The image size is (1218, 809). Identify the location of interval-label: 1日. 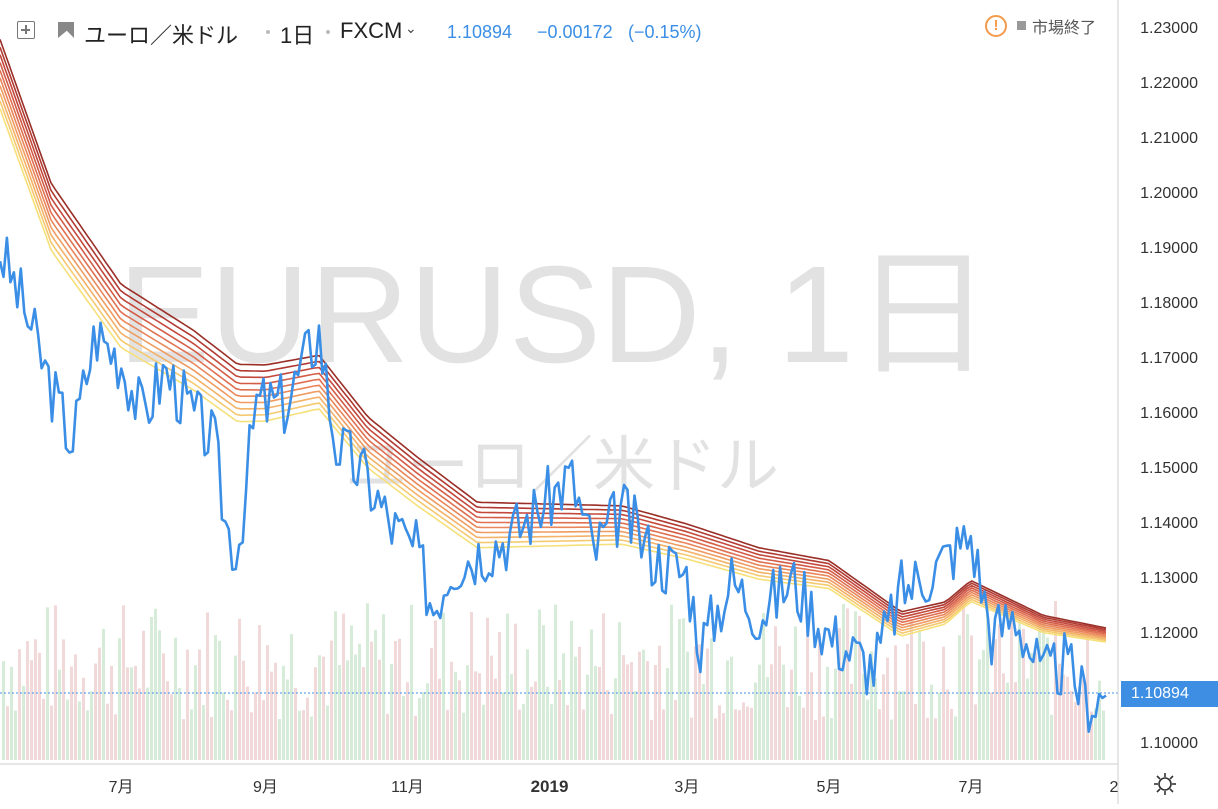
(297, 35).